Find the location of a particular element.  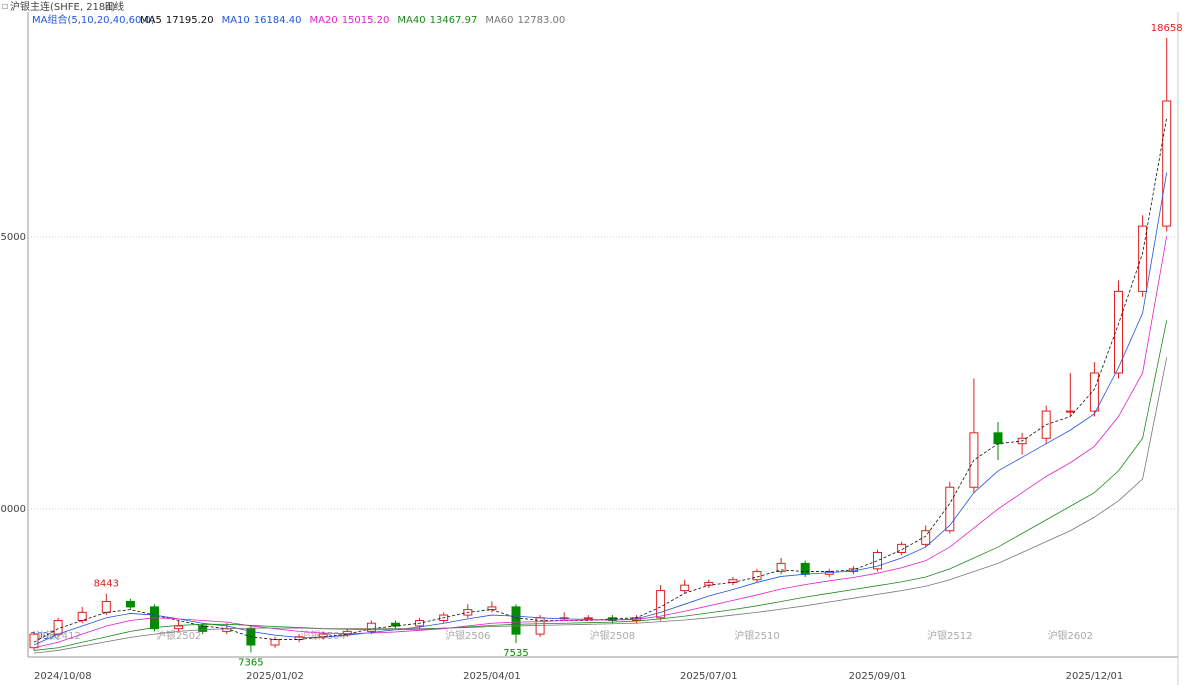

extreme-label: 7365 is located at coordinates (250, 662).